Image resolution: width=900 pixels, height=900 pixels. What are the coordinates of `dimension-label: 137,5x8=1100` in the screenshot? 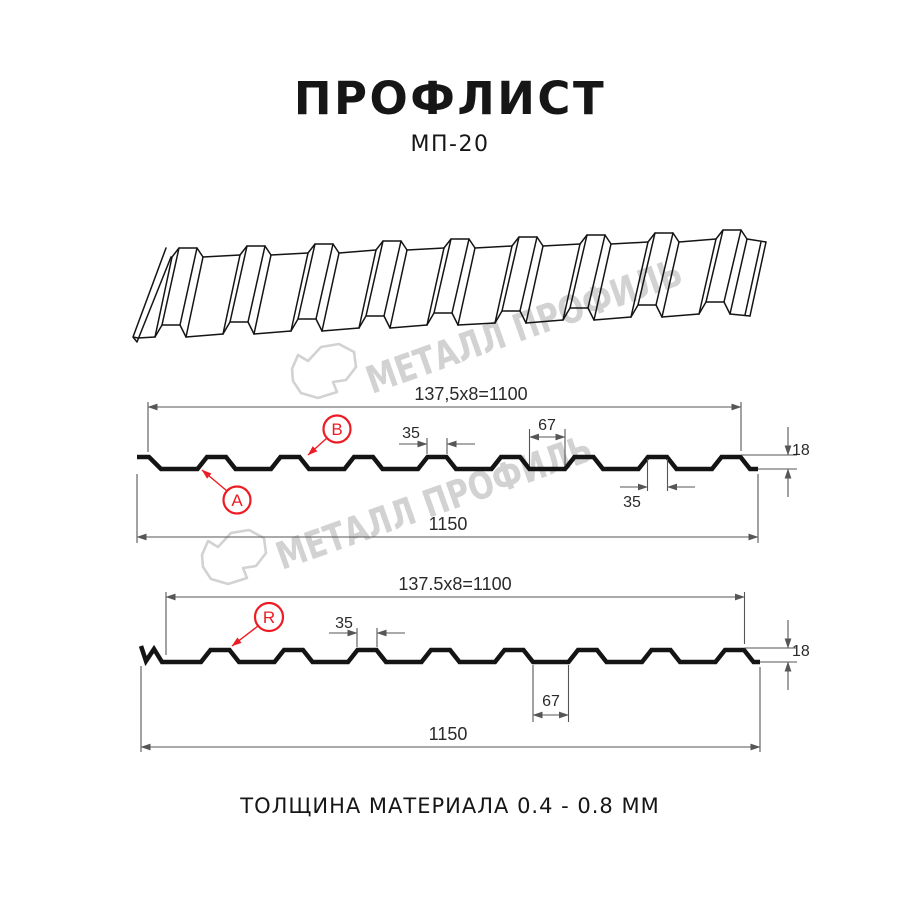 It's located at (470, 394).